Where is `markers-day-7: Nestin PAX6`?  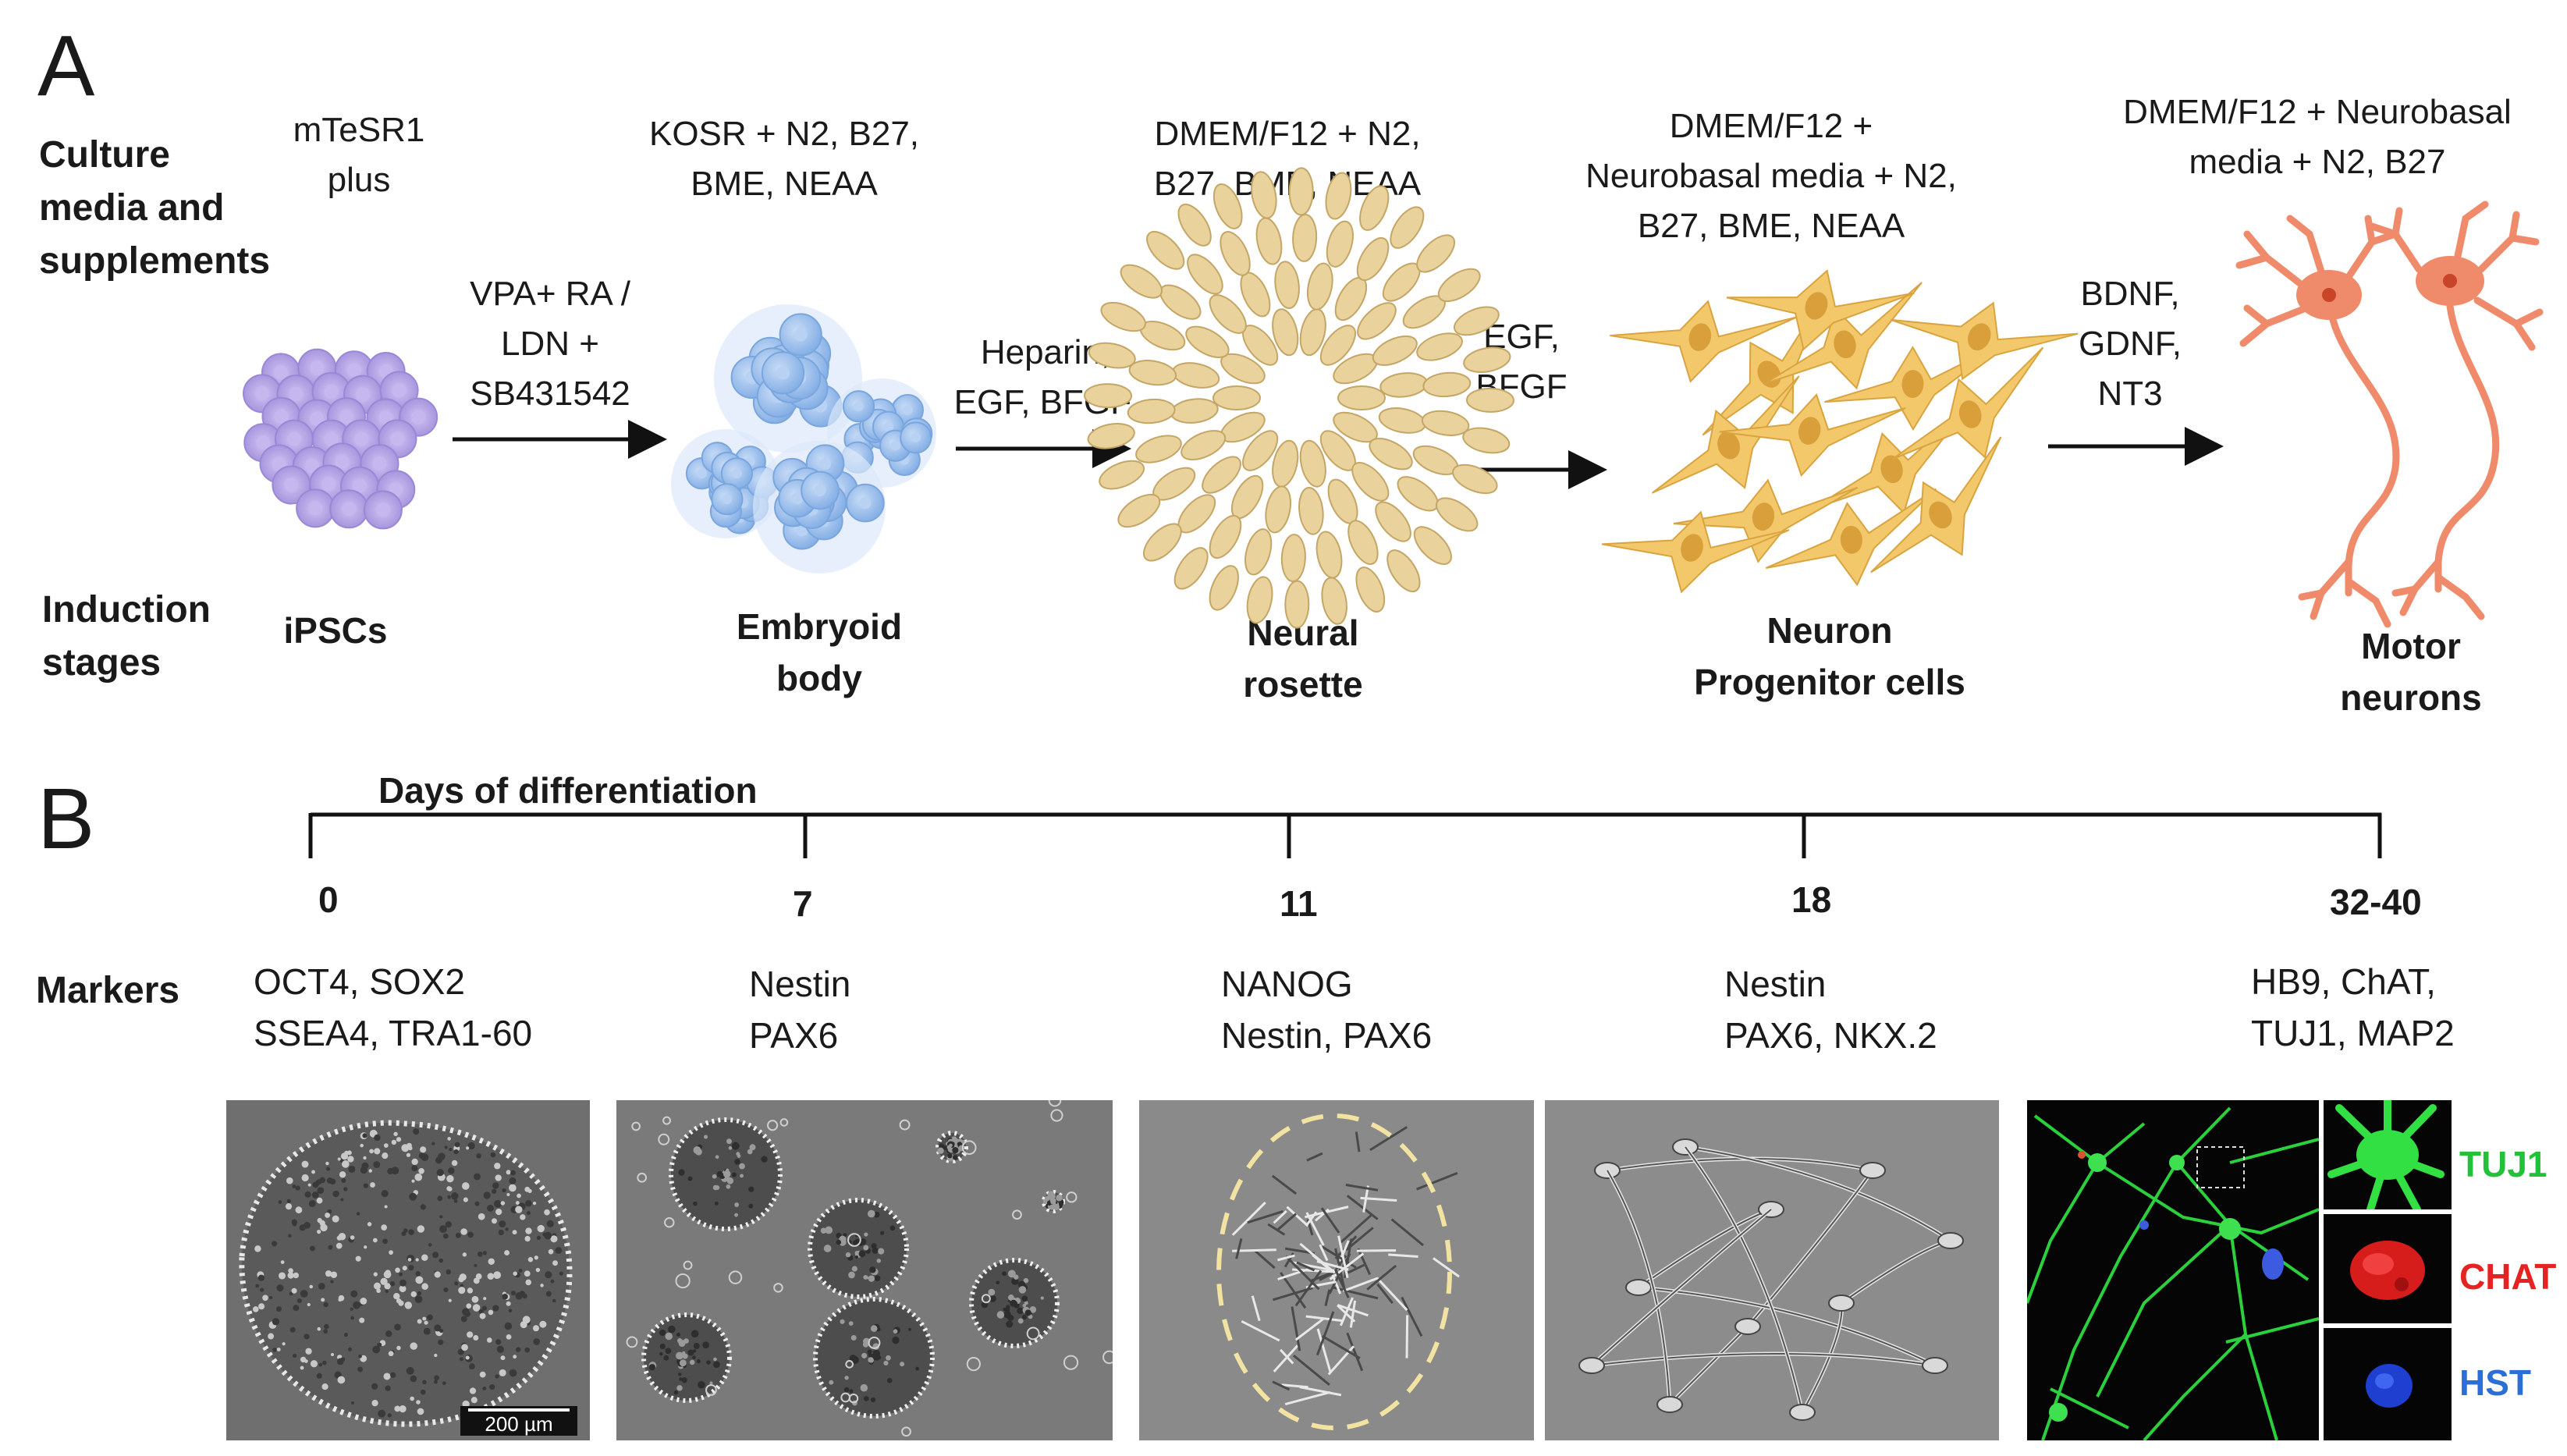 markers-day-7: Nestin PAX6 is located at coordinates (800, 1010).